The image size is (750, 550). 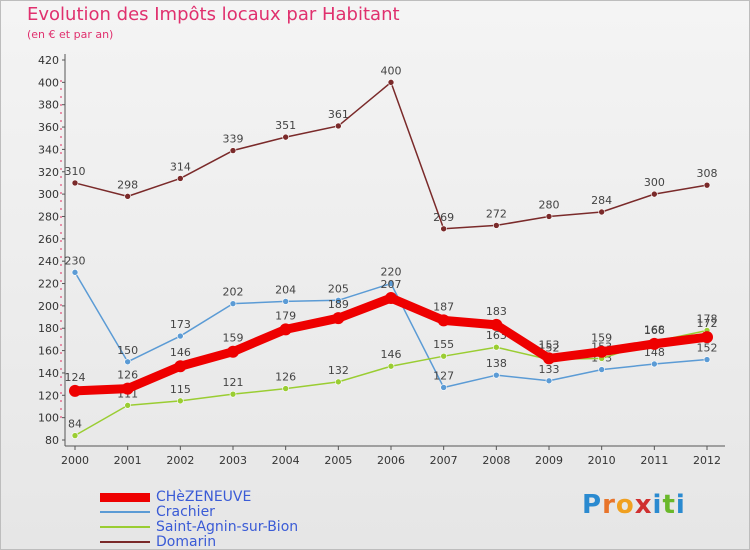 I want to click on x-tick-label: 2012, so click(x=707, y=460).